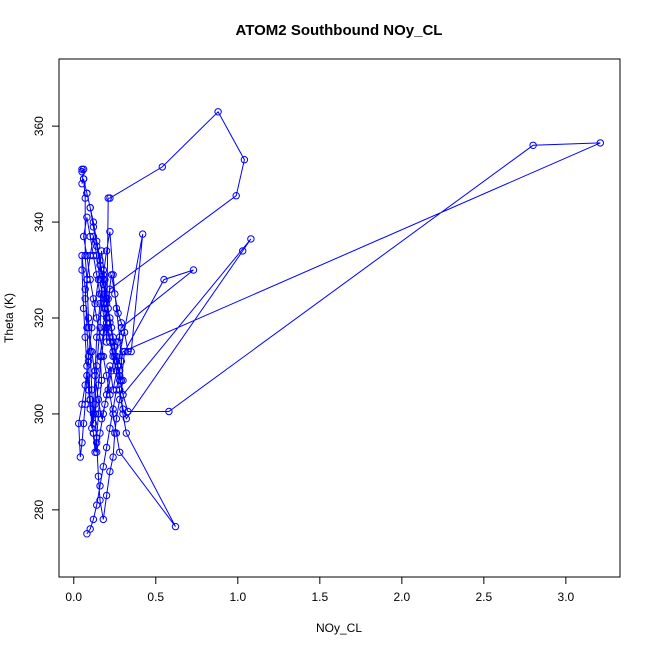  I want to click on x-axis-label: NOy_CL, so click(339, 628).